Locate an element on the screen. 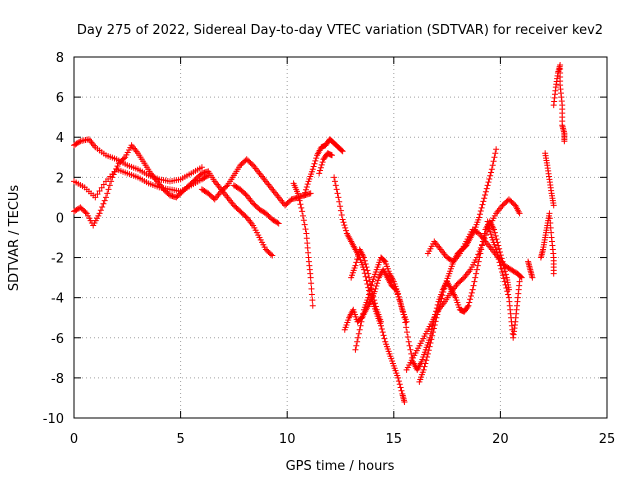  y-tick-label: 4 is located at coordinates (60, 138).